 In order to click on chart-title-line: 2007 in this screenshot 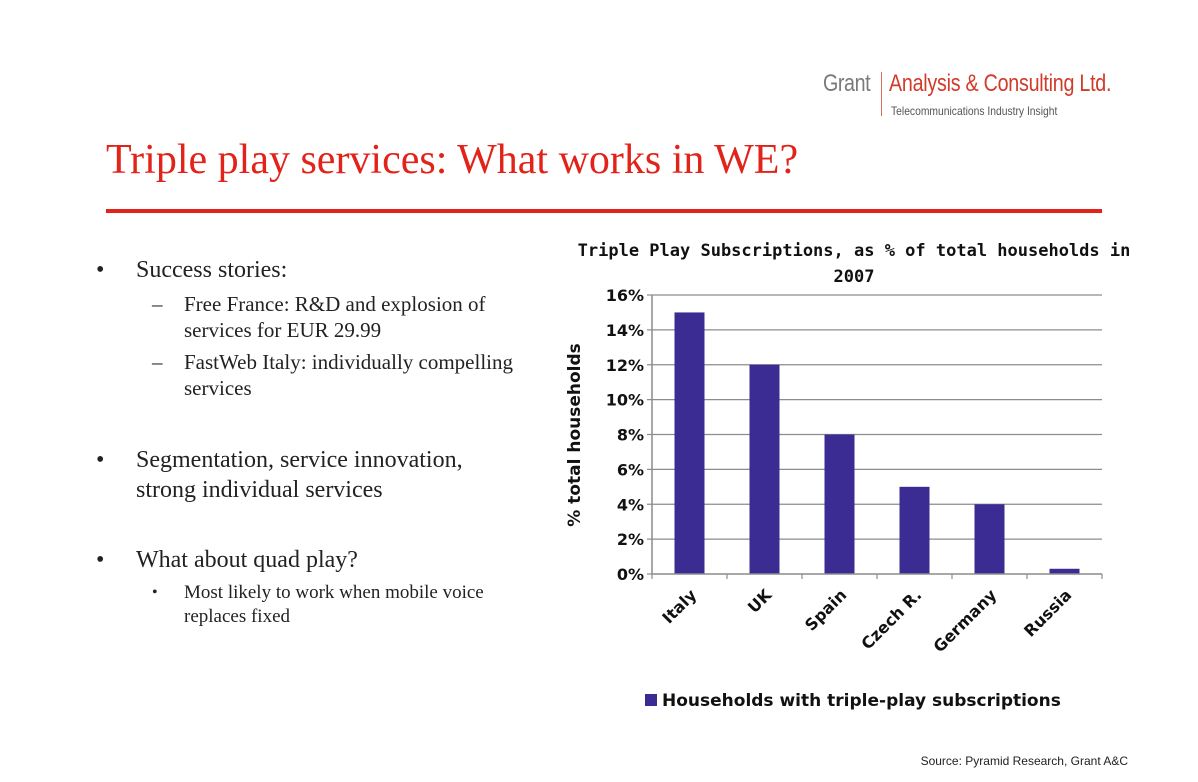, I will do `click(854, 277)`.